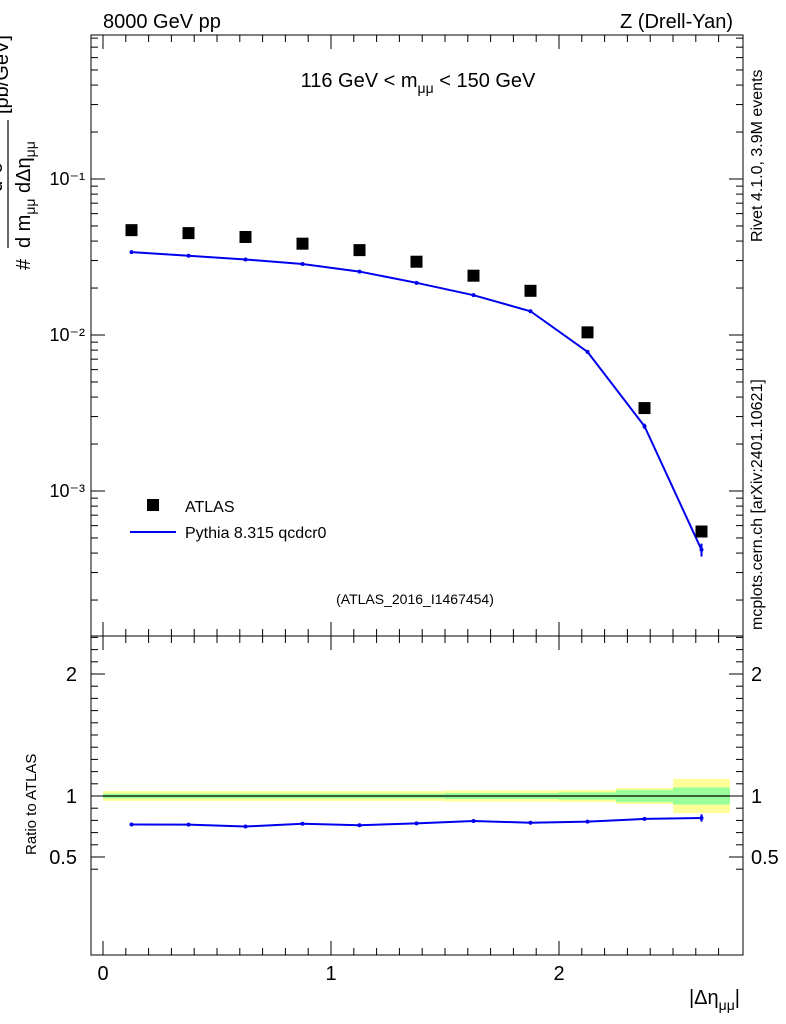 The width and height of the screenshot is (786, 1024). I want to click on ratio-bands, so click(416, 796).